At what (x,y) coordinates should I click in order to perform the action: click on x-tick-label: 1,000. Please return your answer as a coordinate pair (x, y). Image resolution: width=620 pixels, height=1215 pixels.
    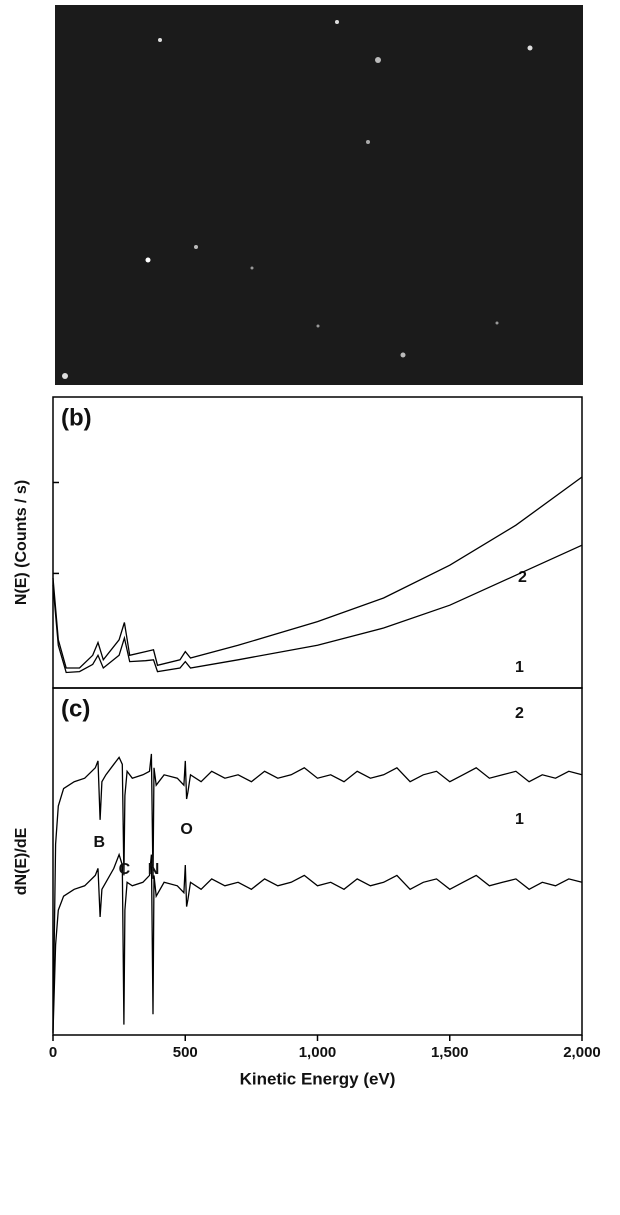
    Looking at the image, I should click on (318, 1052).